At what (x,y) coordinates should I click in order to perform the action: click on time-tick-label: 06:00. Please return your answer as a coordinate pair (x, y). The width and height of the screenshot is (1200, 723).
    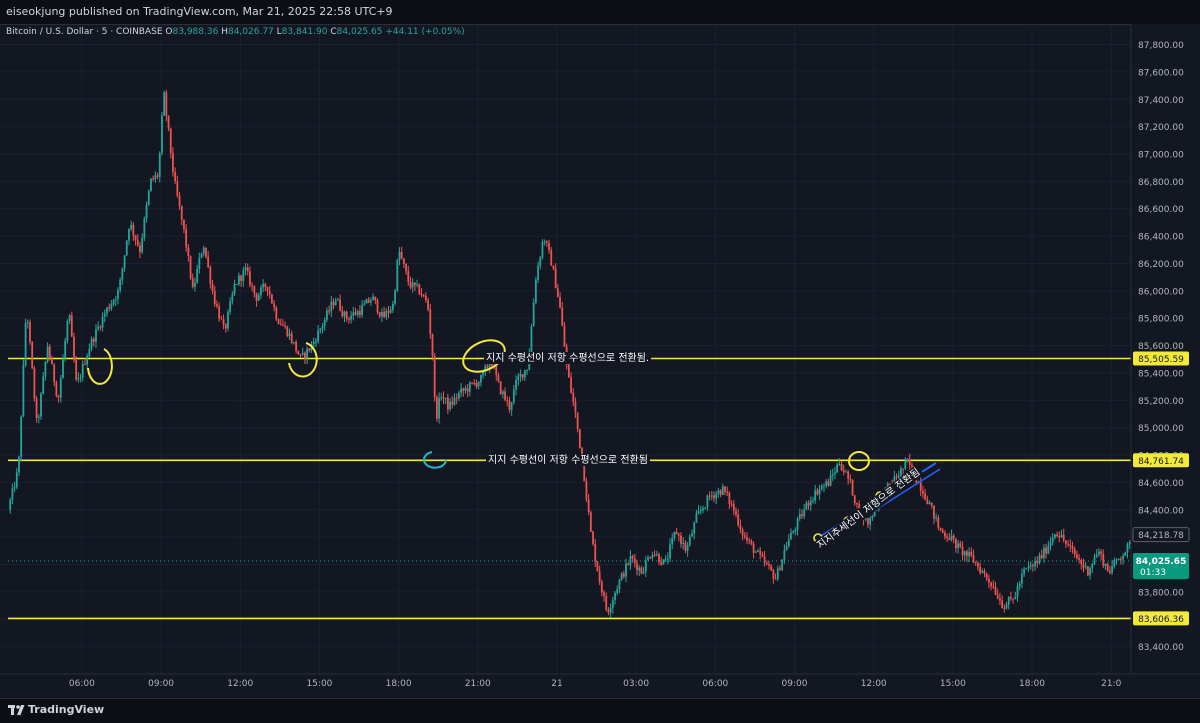
    Looking at the image, I should click on (715, 684).